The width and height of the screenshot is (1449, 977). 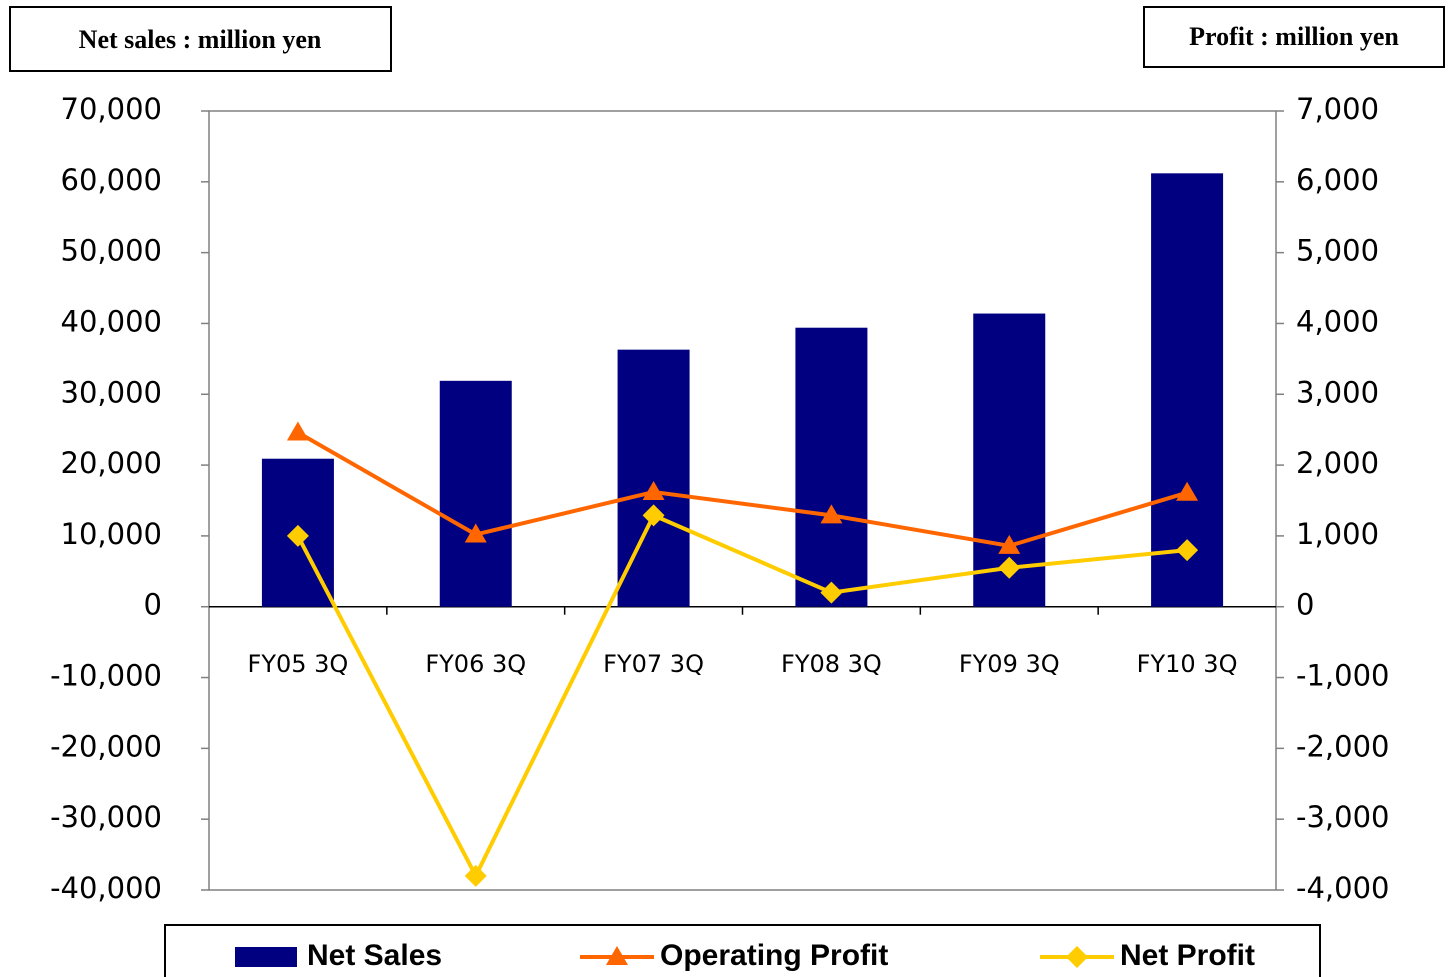 I want to click on y-tick-label: -10,000, so click(x=106, y=676).